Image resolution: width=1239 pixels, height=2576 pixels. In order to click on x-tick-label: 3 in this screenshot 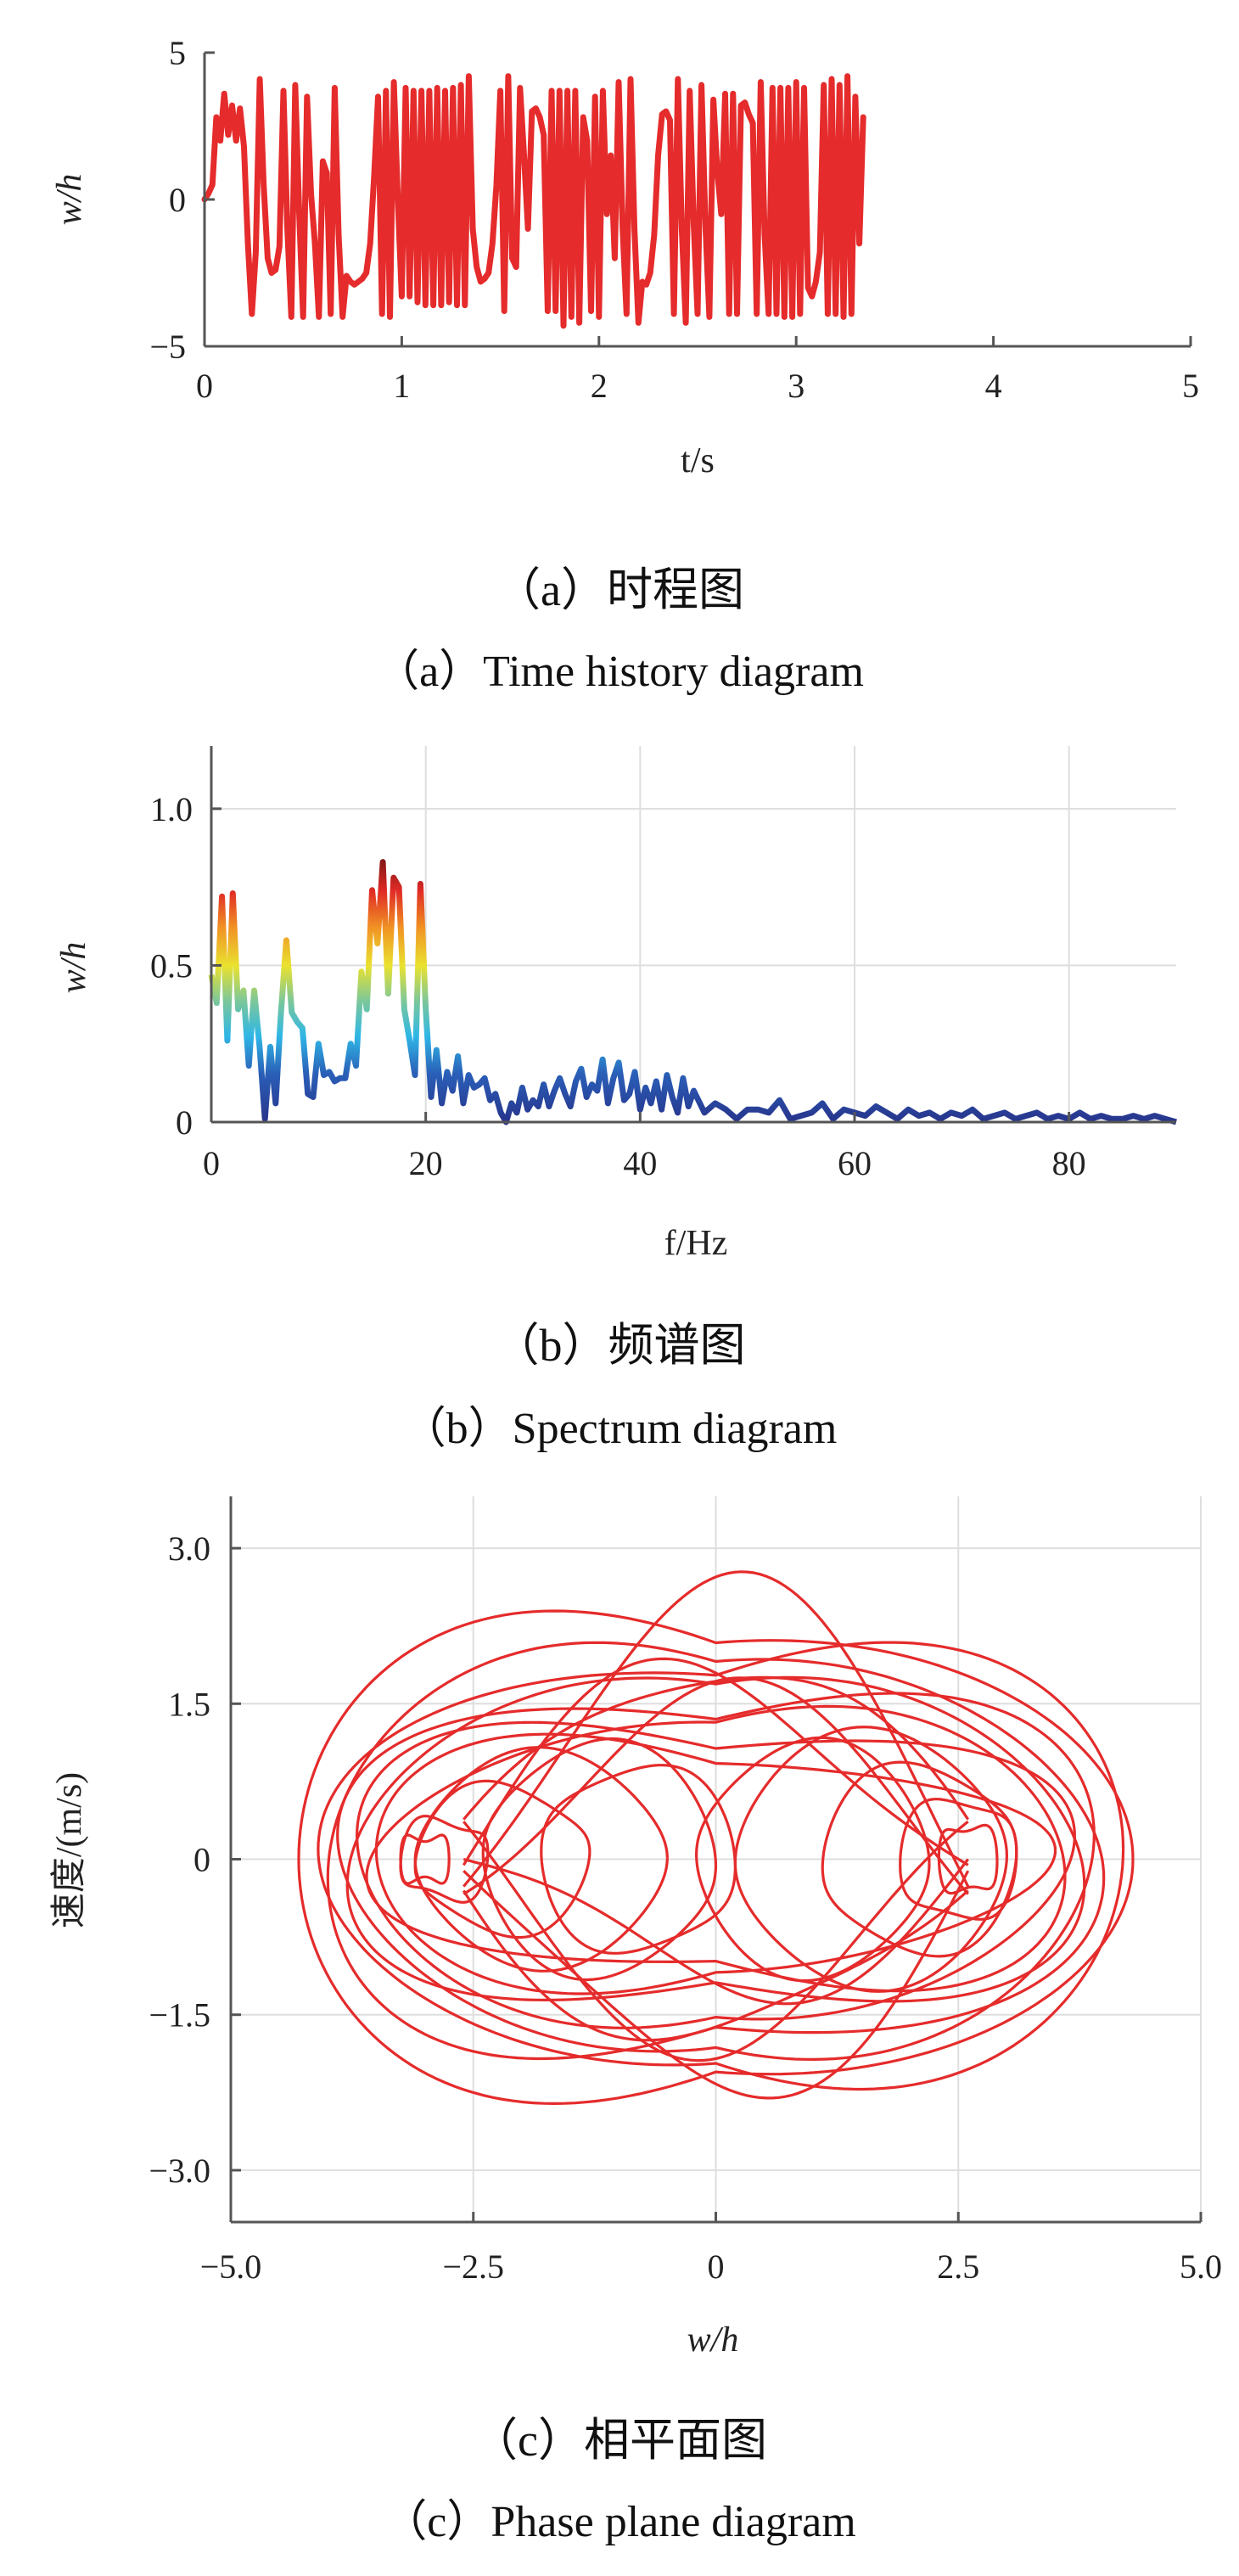, I will do `click(797, 386)`.